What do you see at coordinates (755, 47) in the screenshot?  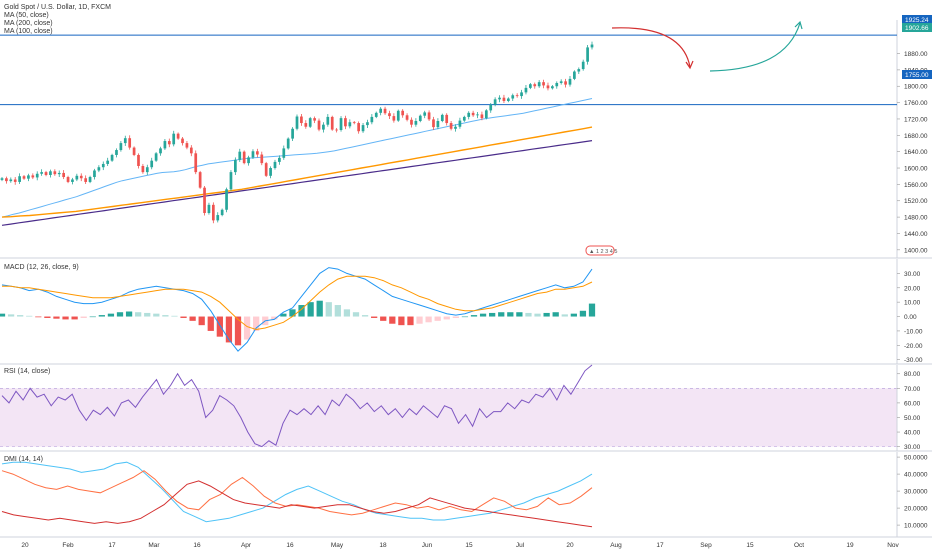 I see `arrow-up-path` at bounding box center [755, 47].